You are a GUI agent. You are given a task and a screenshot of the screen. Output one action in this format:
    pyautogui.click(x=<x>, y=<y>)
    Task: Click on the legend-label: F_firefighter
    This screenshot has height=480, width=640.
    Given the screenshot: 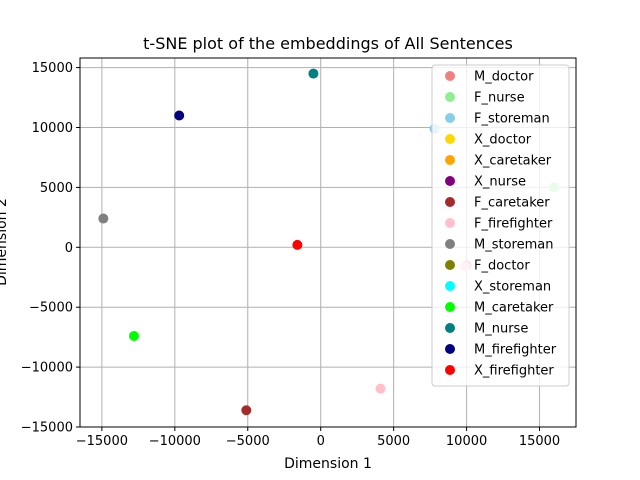 What is the action you would take?
    pyautogui.click(x=513, y=224)
    